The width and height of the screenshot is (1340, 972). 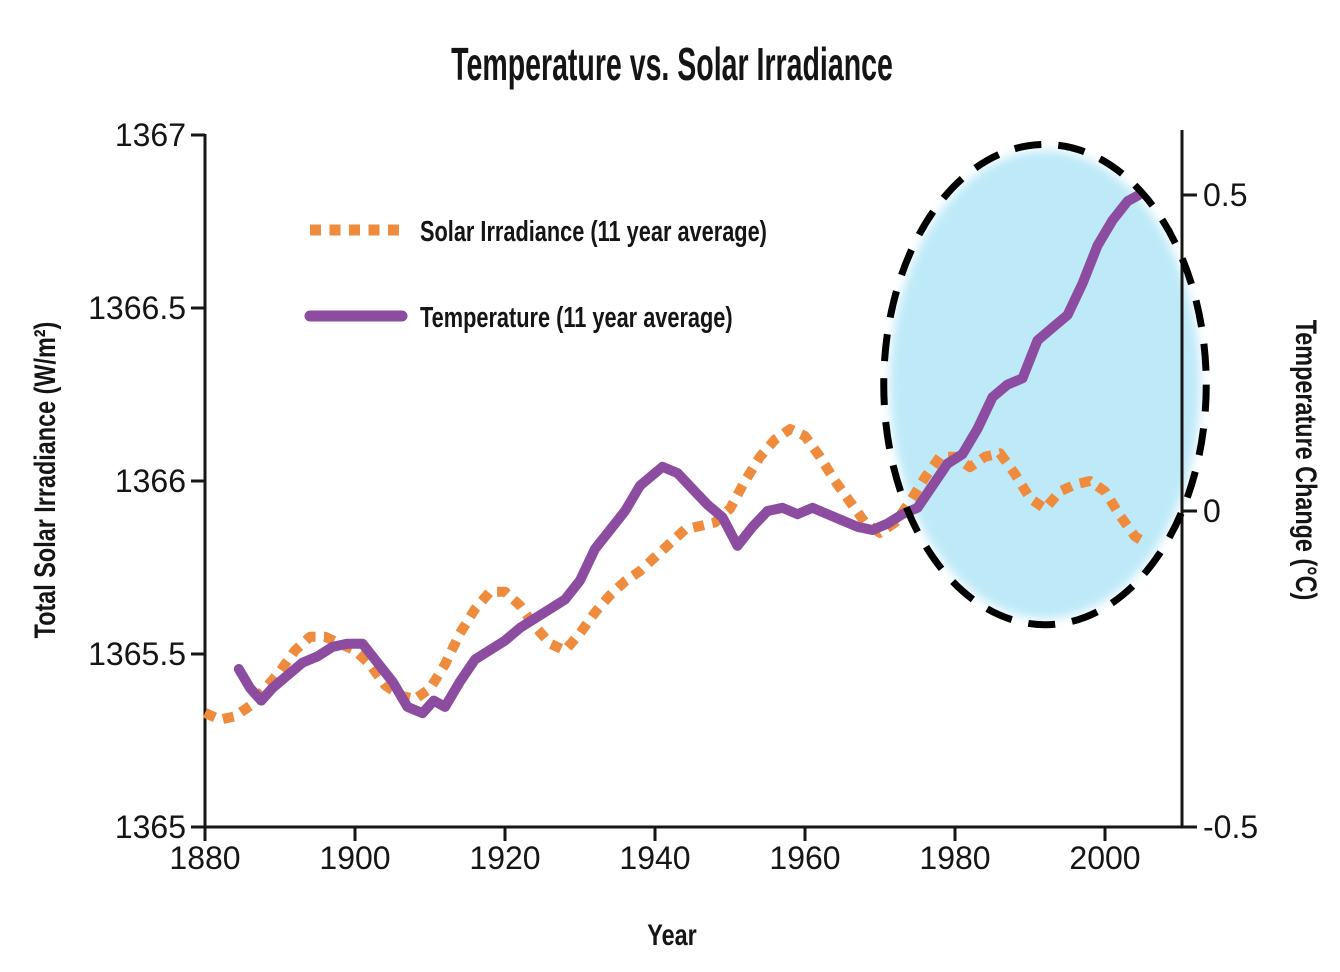 What do you see at coordinates (150, 827) in the screenshot?
I see `left-tick-label: 1365` at bounding box center [150, 827].